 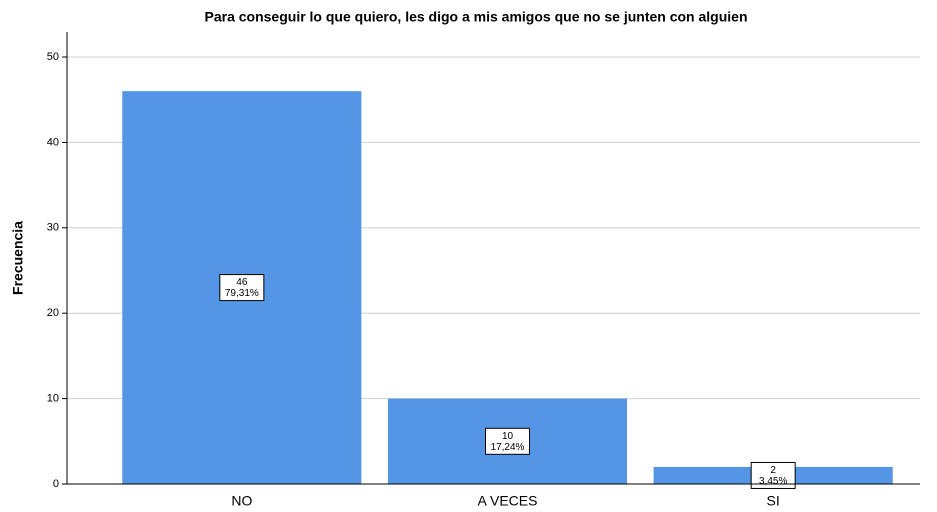 What do you see at coordinates (773, 481) in the screenshot?
I see `percent-label: 3,45%` at bounding box center [773, 481].